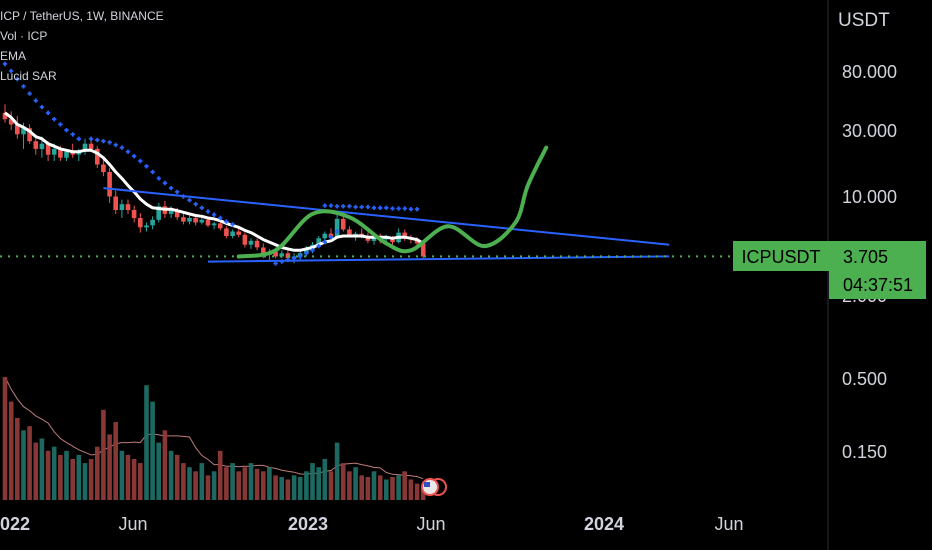 The height and width of the screenshot is (550, 932). What do you see at coordinates (15, 524) in the screenshot?
I see `x-tick-label: 2022` at bounding box center [15, 524].